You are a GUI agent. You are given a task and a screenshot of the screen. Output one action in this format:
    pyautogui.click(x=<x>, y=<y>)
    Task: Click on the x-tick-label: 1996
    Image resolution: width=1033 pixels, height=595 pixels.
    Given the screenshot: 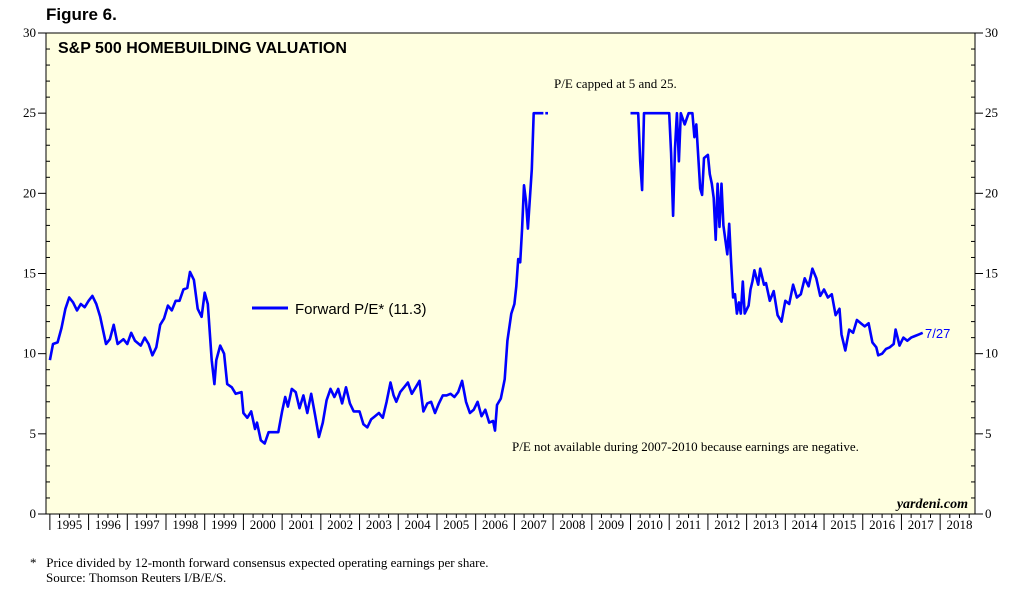 What is the action you would take?
    pyautogui.click(x=108, y=524)
    